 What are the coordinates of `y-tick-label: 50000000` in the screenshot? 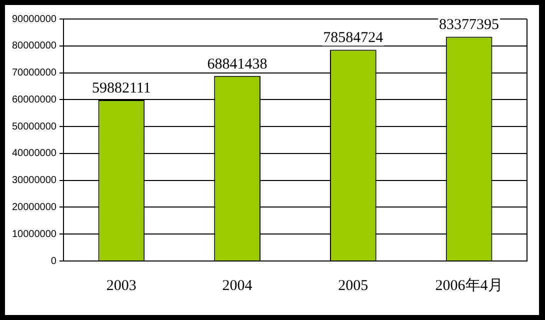 It's located at (34, 126).